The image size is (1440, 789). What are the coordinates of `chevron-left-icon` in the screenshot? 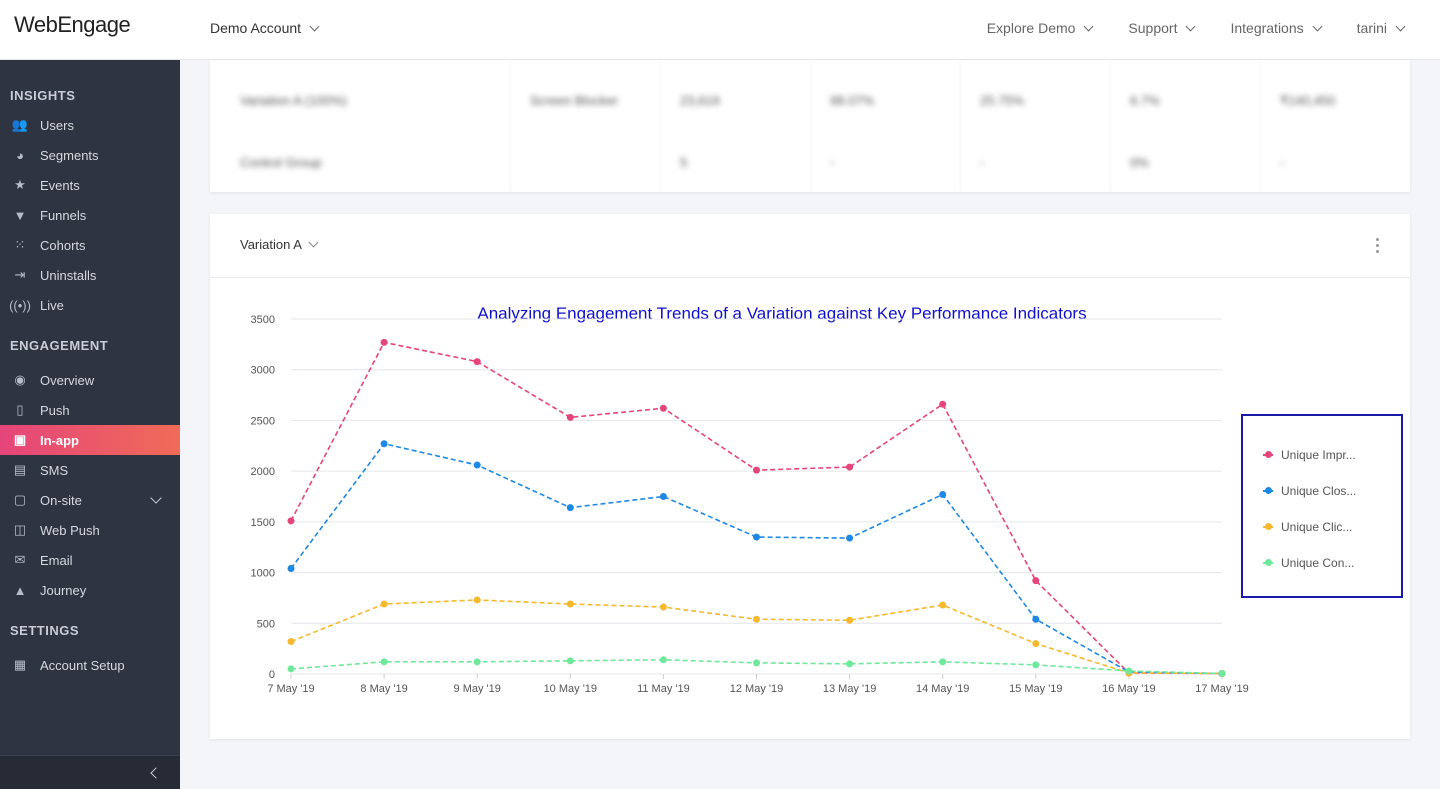 It's located at (156, 773).